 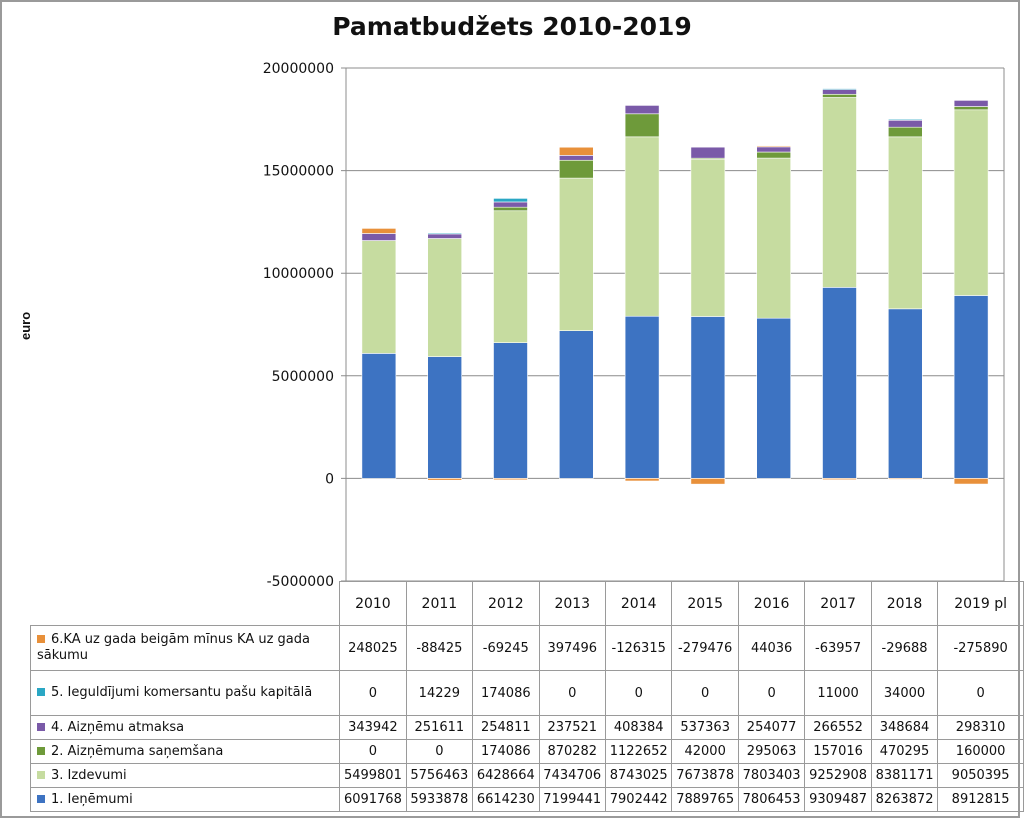 I want to click on data-label: 870282, so click(x=572, y=751).